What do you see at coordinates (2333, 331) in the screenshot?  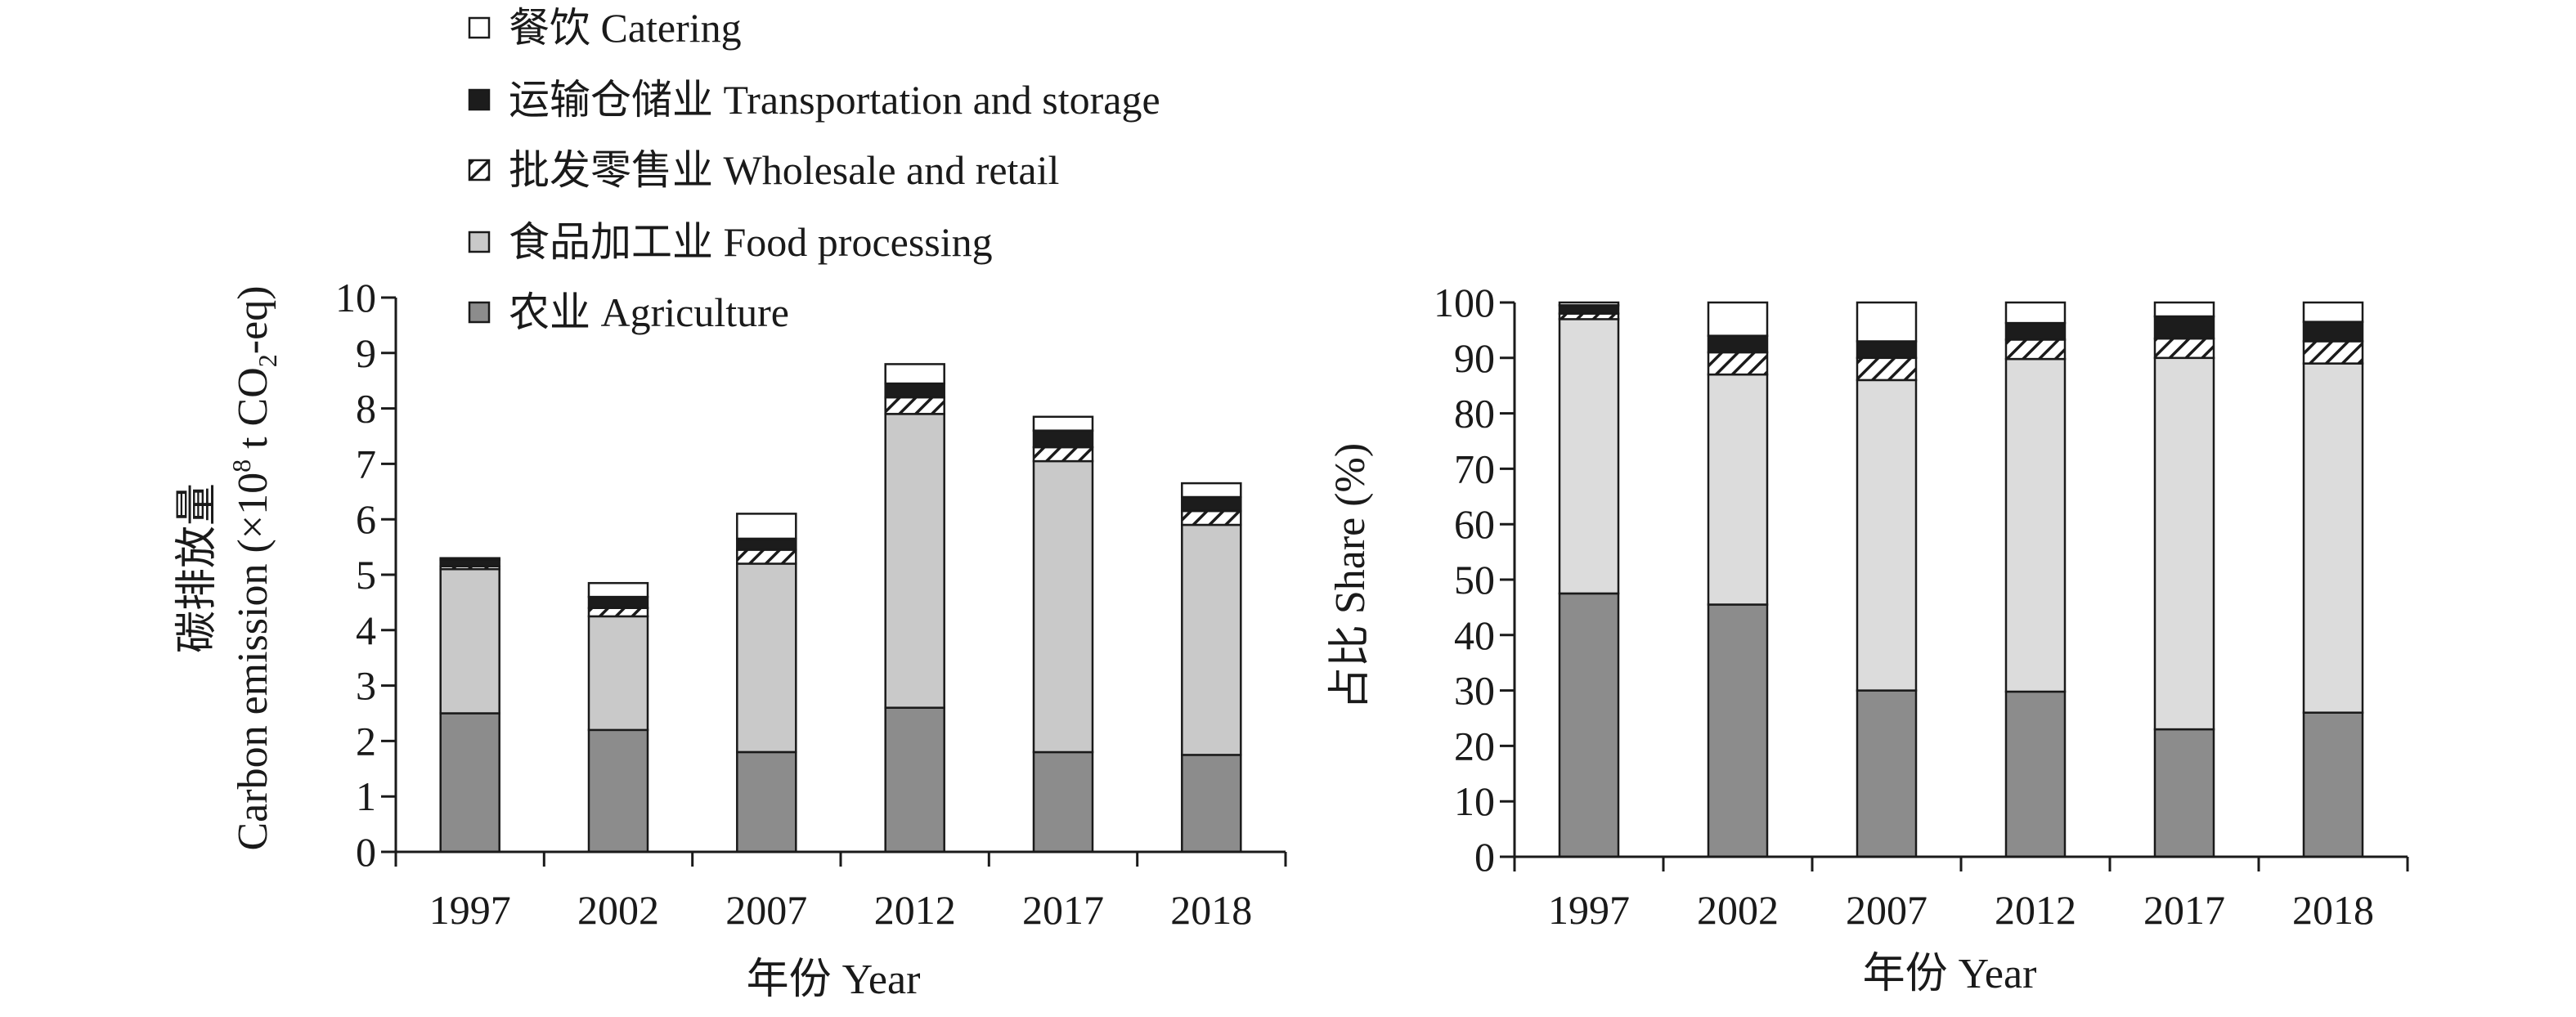 I see `bar-transportation-storage-2018` at bounding box center [2333, 331].